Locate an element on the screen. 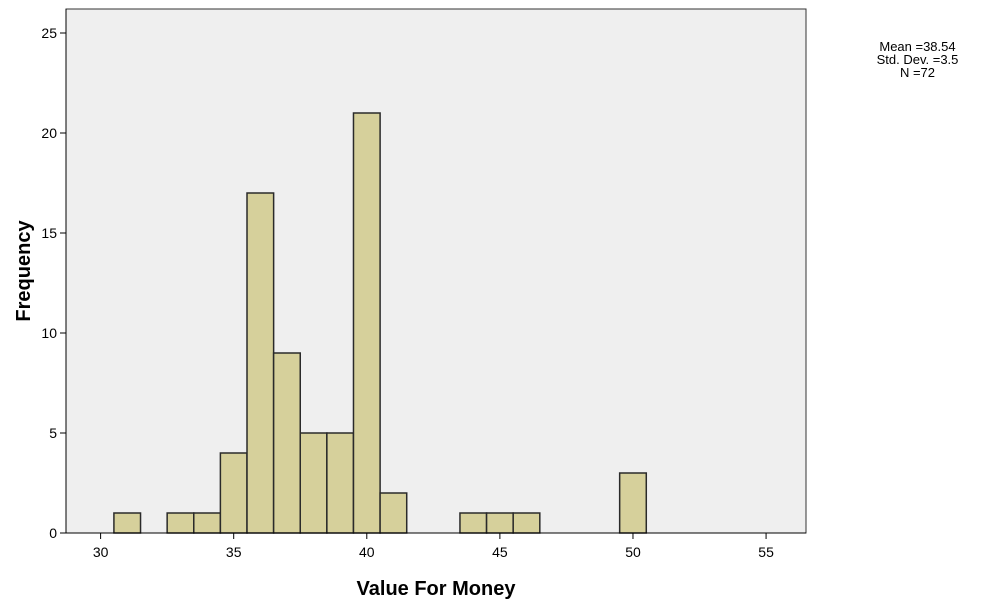  x-ticks-group: 30 35 40 45 50 55 is located at coordinates (433, 546).